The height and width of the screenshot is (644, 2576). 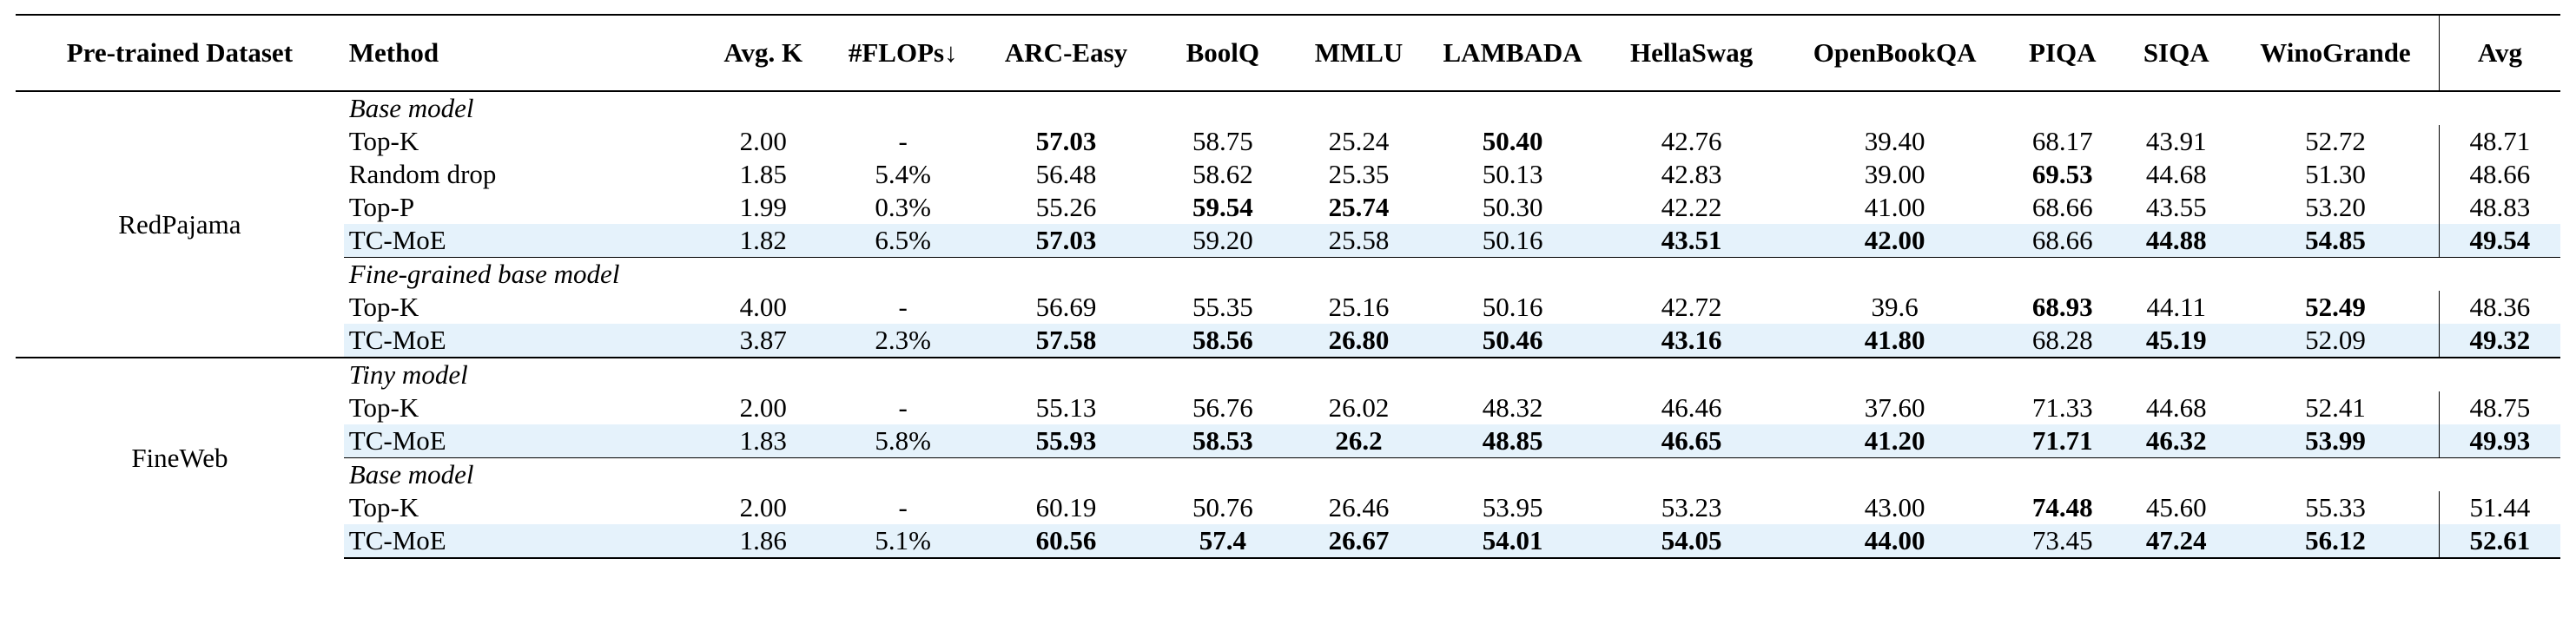 What do you see at coordinates (2499, 208) in the screenshot?
I see `value-cell: 48.83` at bounding box center [2499, 208].